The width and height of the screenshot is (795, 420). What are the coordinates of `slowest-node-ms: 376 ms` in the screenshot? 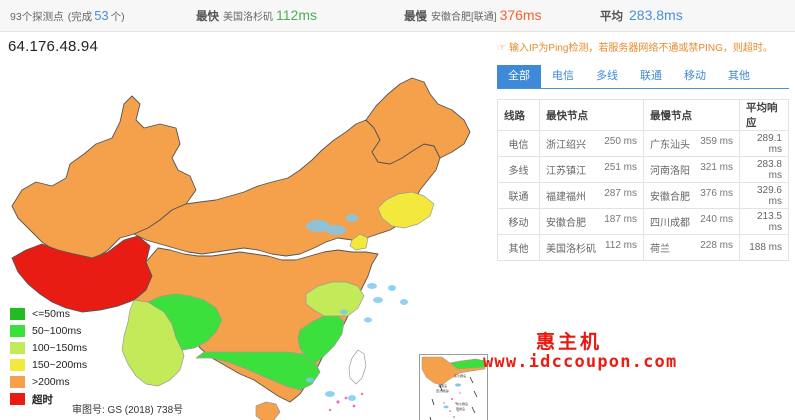 It's located at (716, 193).